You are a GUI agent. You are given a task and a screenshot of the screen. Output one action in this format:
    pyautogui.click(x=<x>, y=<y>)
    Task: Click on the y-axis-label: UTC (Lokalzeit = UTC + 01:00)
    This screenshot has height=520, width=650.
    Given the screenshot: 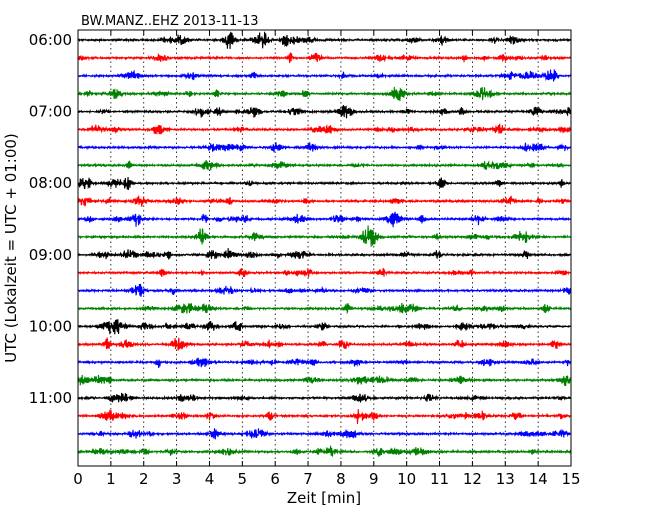 What is the action you would take?
    pyautogui.click(x=11, y=248)
    